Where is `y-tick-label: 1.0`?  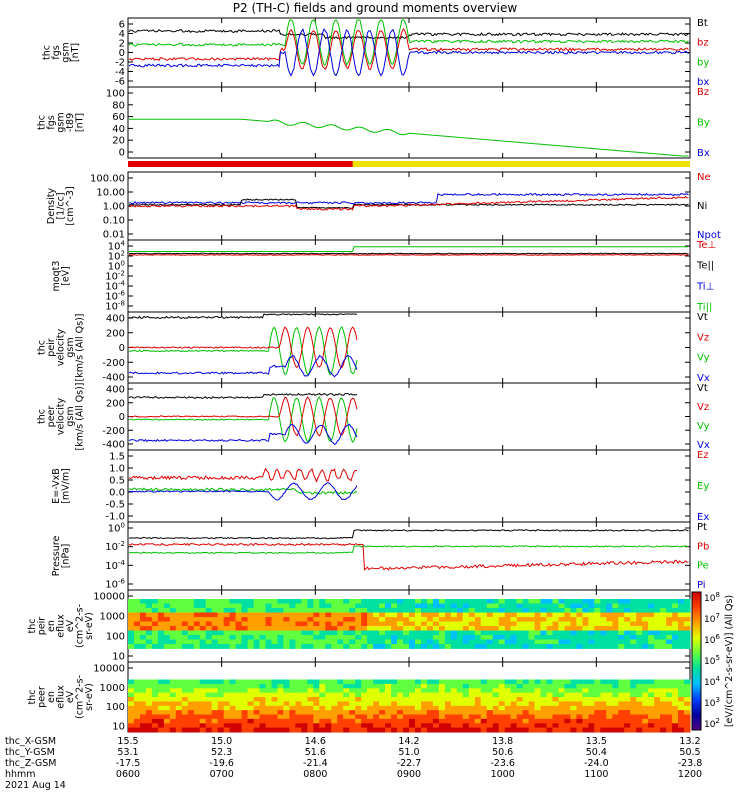
y-tick-label: 1.0 is located at coordinates (117, 469).